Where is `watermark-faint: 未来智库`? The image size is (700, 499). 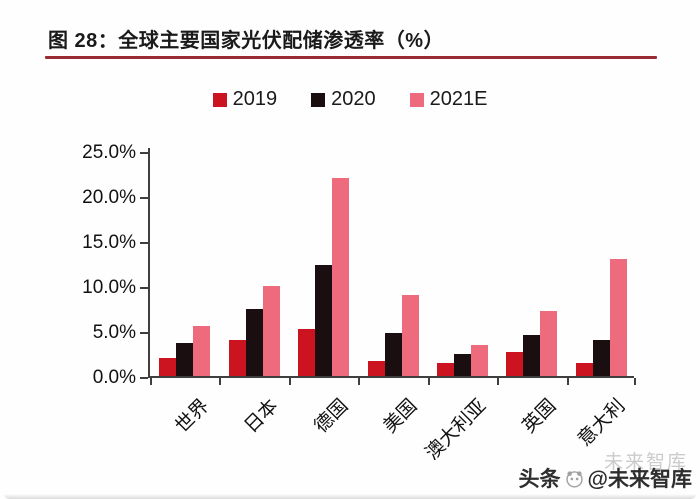 watermark-faint: 未来智库 is located at coordinates (645, 462).